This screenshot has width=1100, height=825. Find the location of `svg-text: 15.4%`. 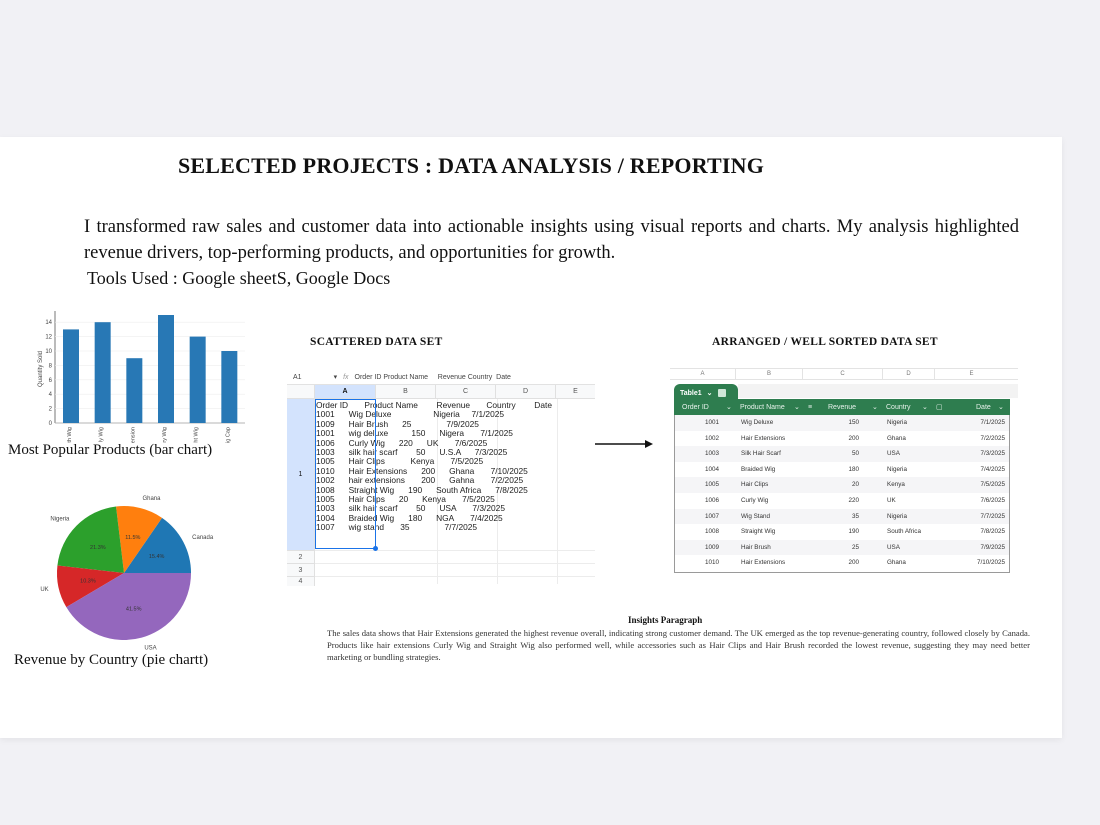

svg-text: 15.4% is located at coordinates (157, 557).